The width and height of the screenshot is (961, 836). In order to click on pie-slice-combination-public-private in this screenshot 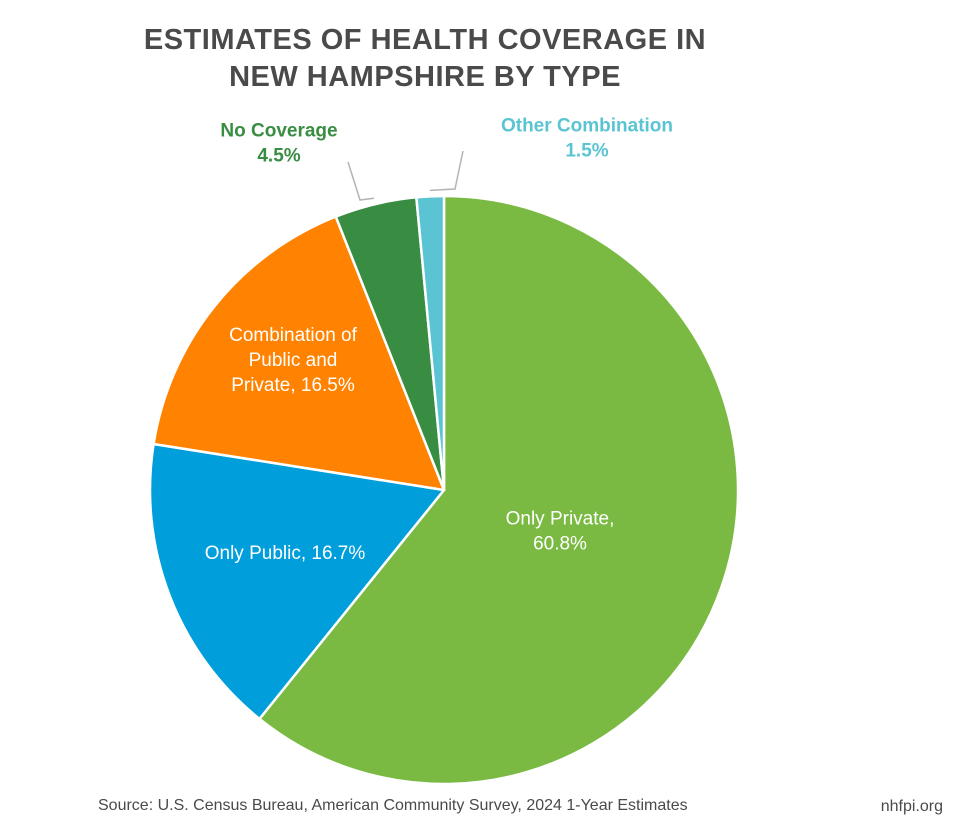, I will do `click(299, 353)`.